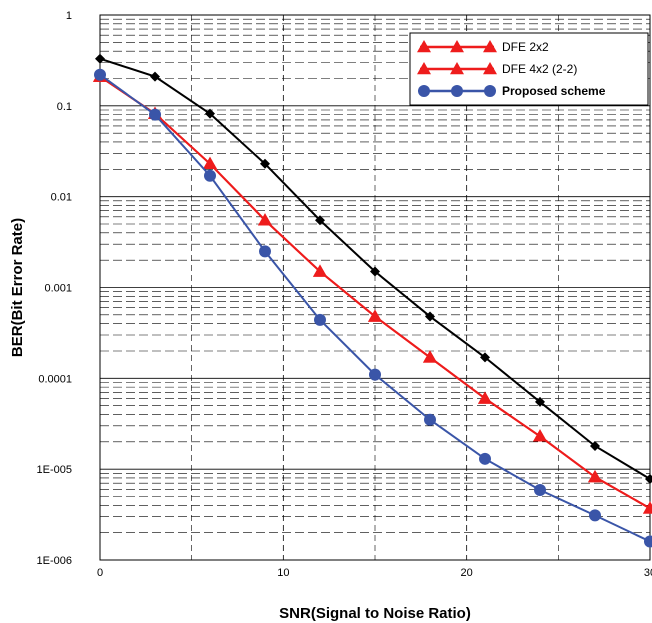 The image size is (652, 623). I want to click on y-tick-label: 0.01, so click(61, 198).